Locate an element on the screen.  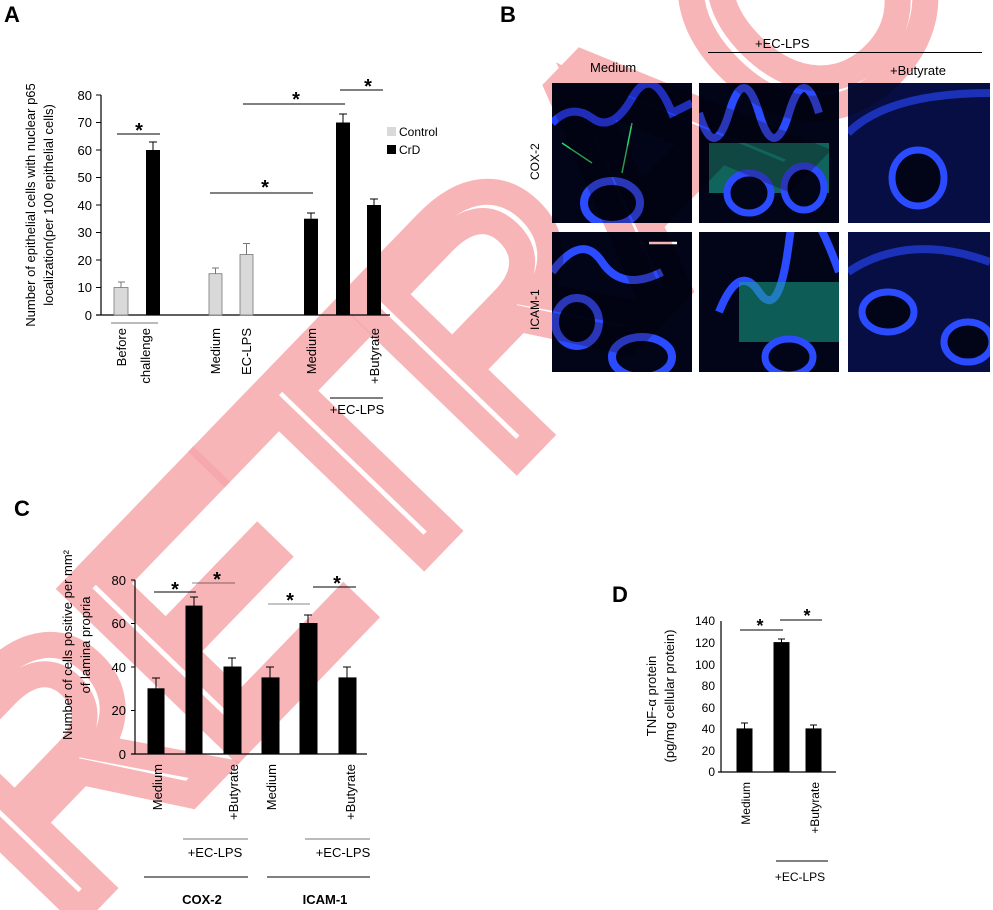
svg-text: Control is located at coordinates (418, 132).